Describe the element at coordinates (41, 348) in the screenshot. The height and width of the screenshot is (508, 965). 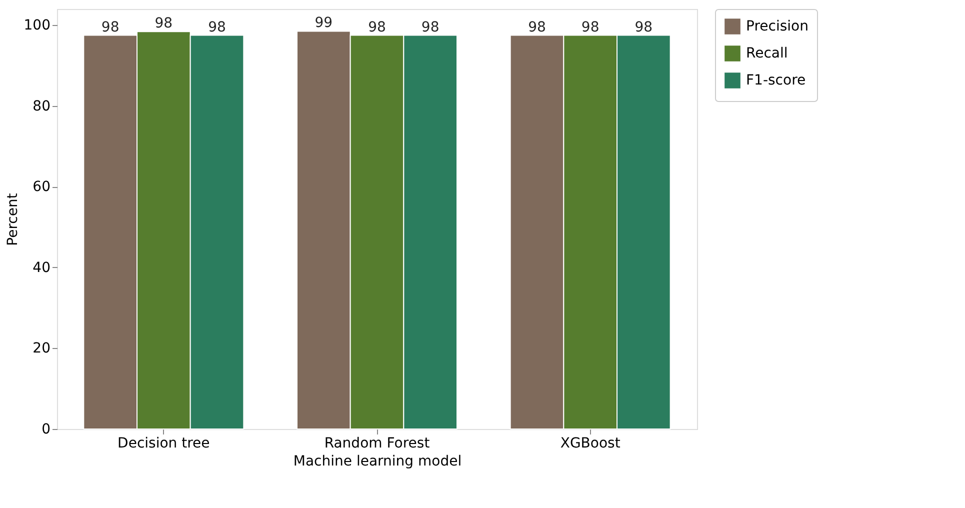
I see `y-tick-label: 20` at that location.